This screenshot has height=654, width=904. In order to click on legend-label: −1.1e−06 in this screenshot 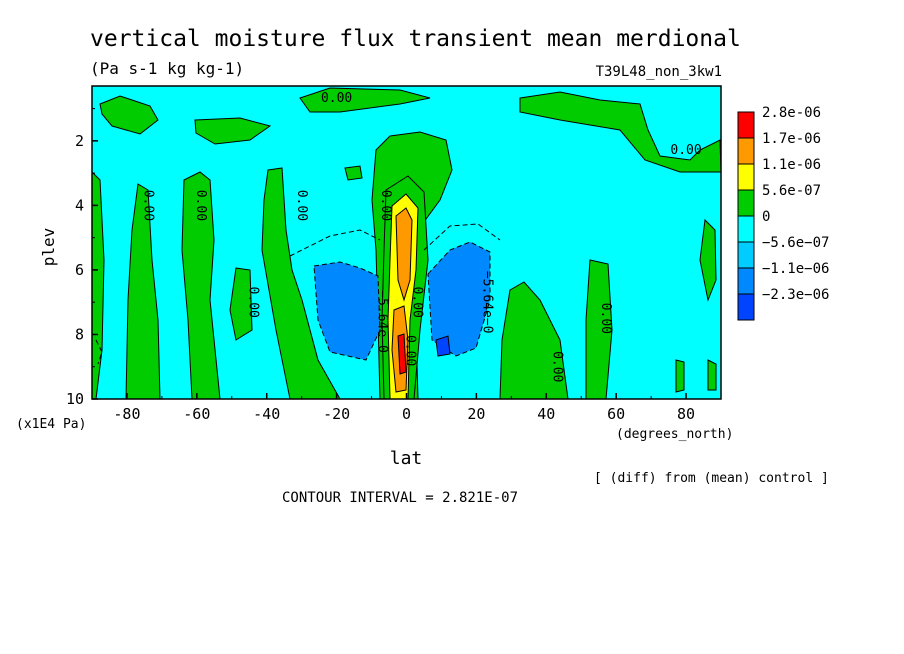, I will do `click(795, 269)`.